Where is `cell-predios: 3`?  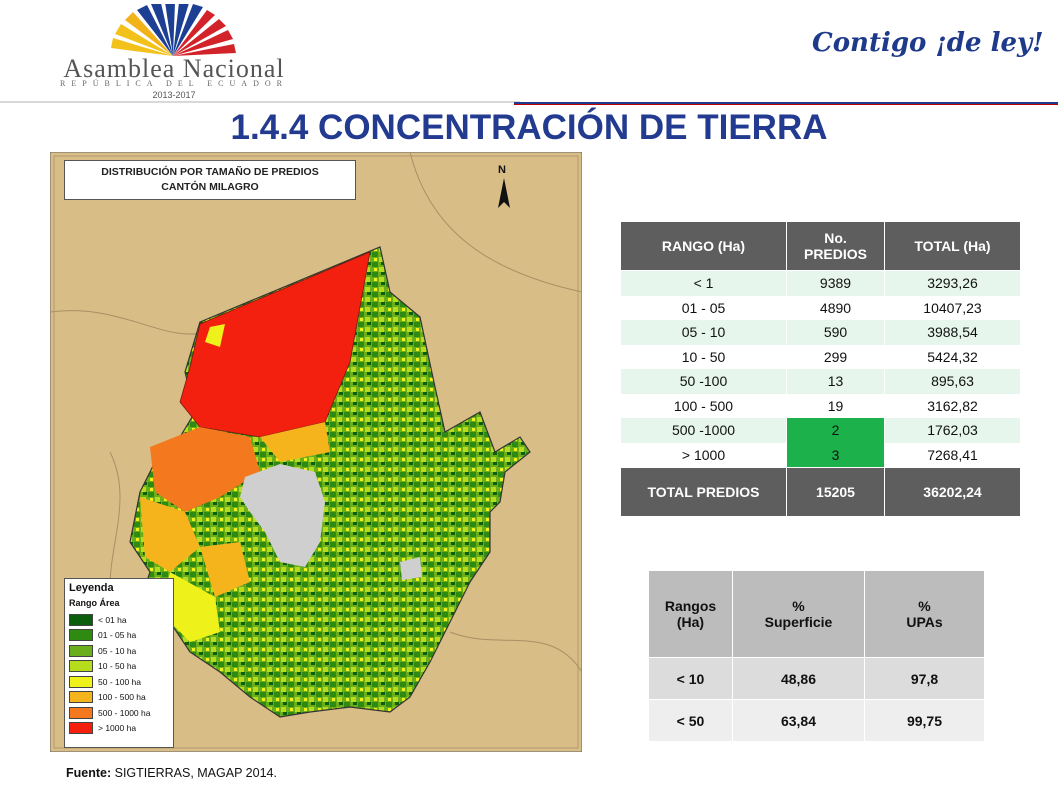
cell-predios: 3 is located at coordinates (835, 455).